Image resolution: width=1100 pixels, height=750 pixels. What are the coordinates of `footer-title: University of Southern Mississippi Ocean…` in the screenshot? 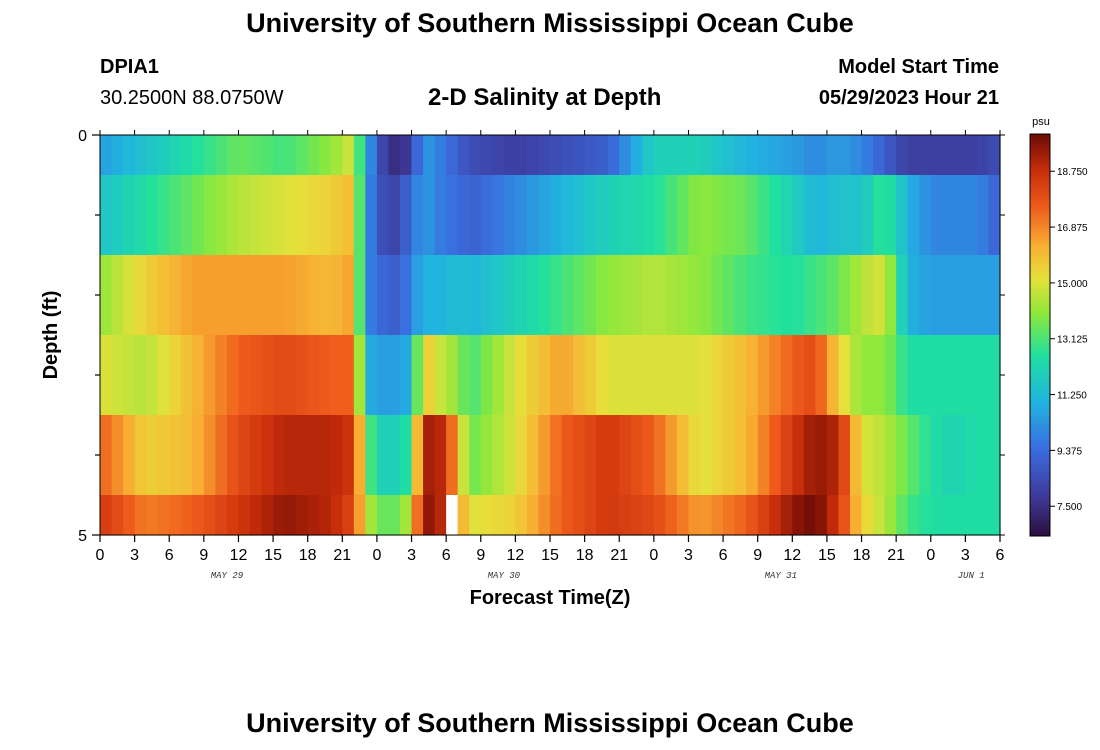 It's located at (550, 723).